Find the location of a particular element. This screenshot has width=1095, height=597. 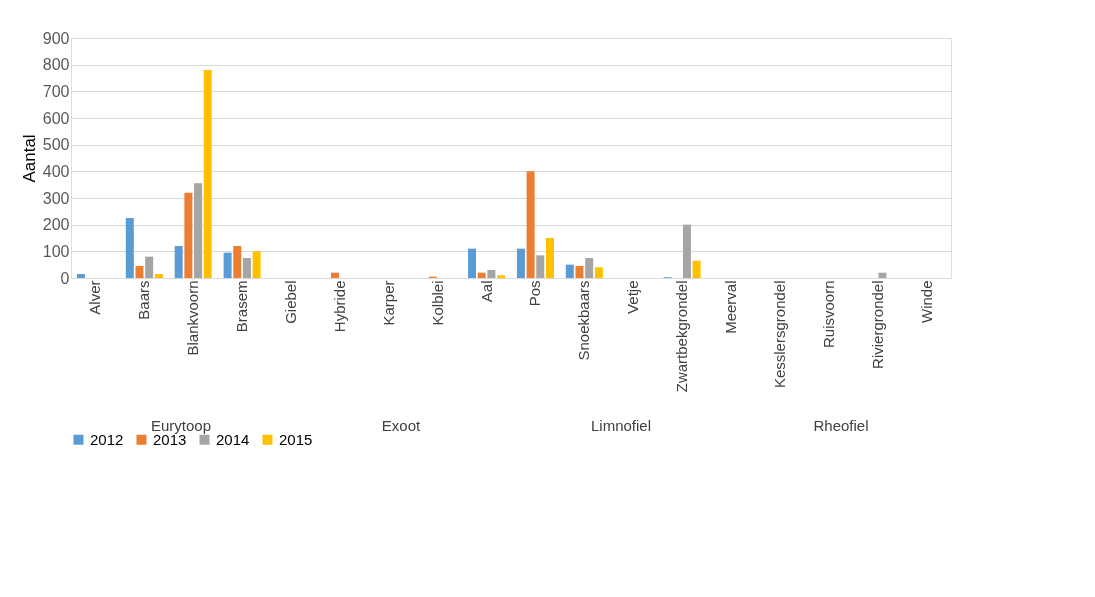

y-tick-label: 600 is located at coordinates (56, 118).